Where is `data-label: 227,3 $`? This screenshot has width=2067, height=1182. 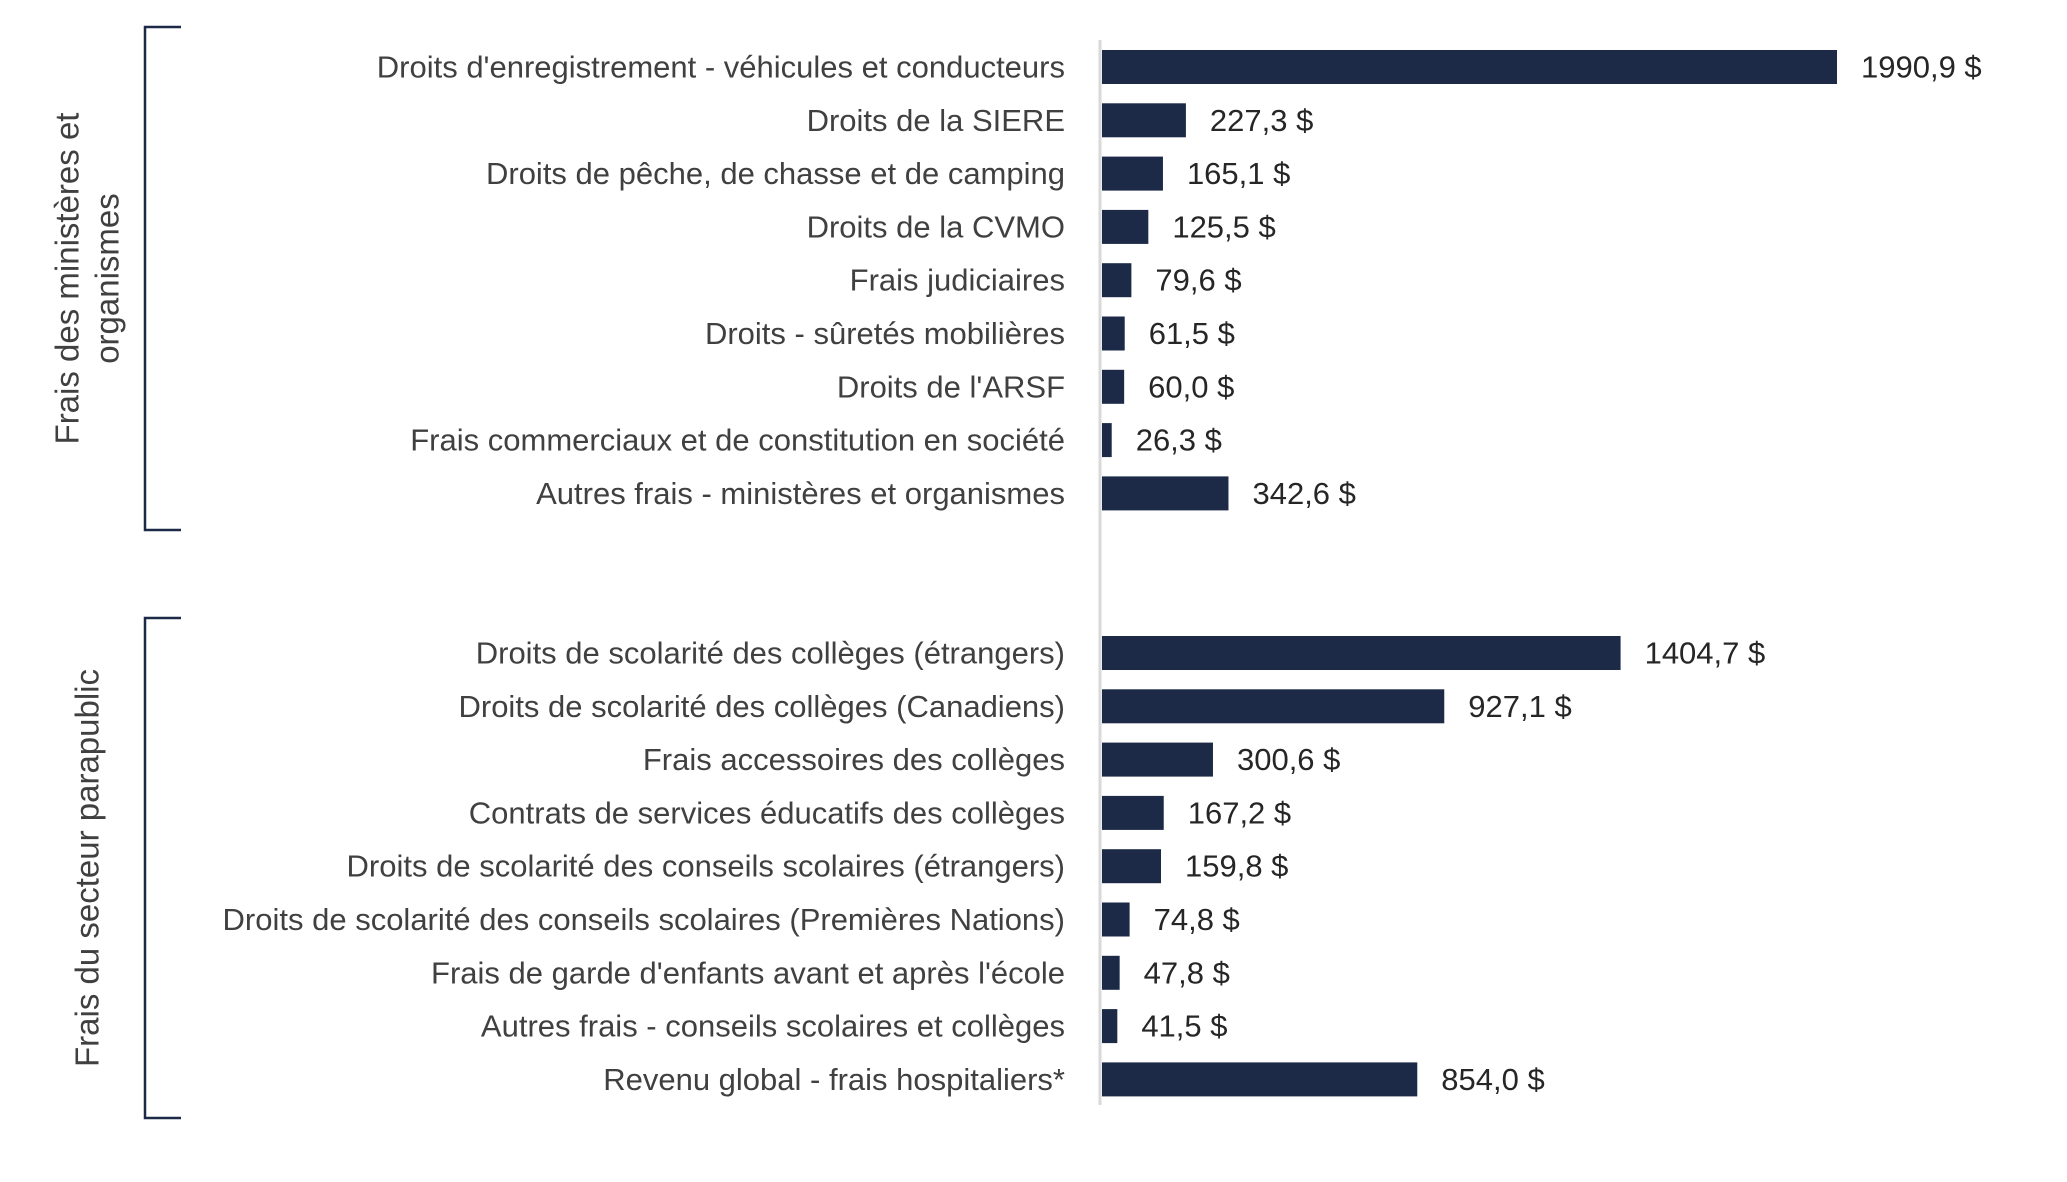
data-label: 227,3 $ is located at coordinates (1261, 120).